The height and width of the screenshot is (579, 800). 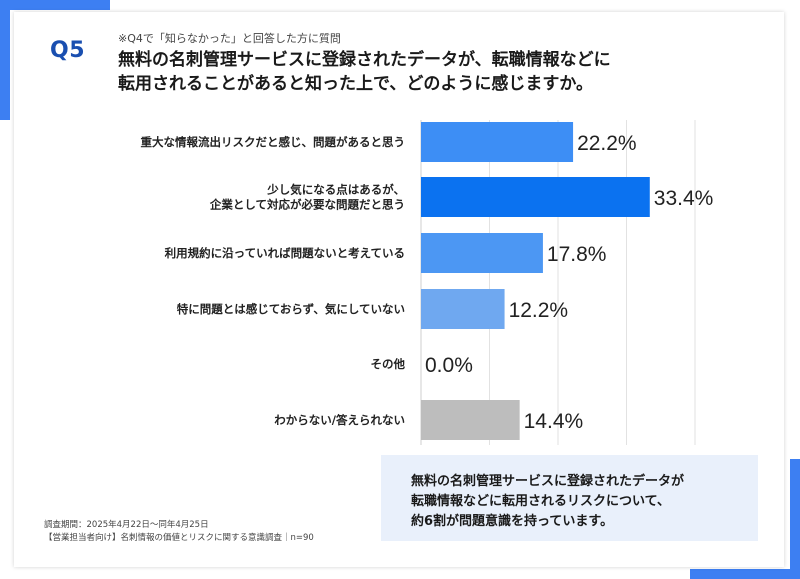 I want to click on survey-period: 調査期間：2025年4月22日〜同年4月25日, so click(x=126, y=525).